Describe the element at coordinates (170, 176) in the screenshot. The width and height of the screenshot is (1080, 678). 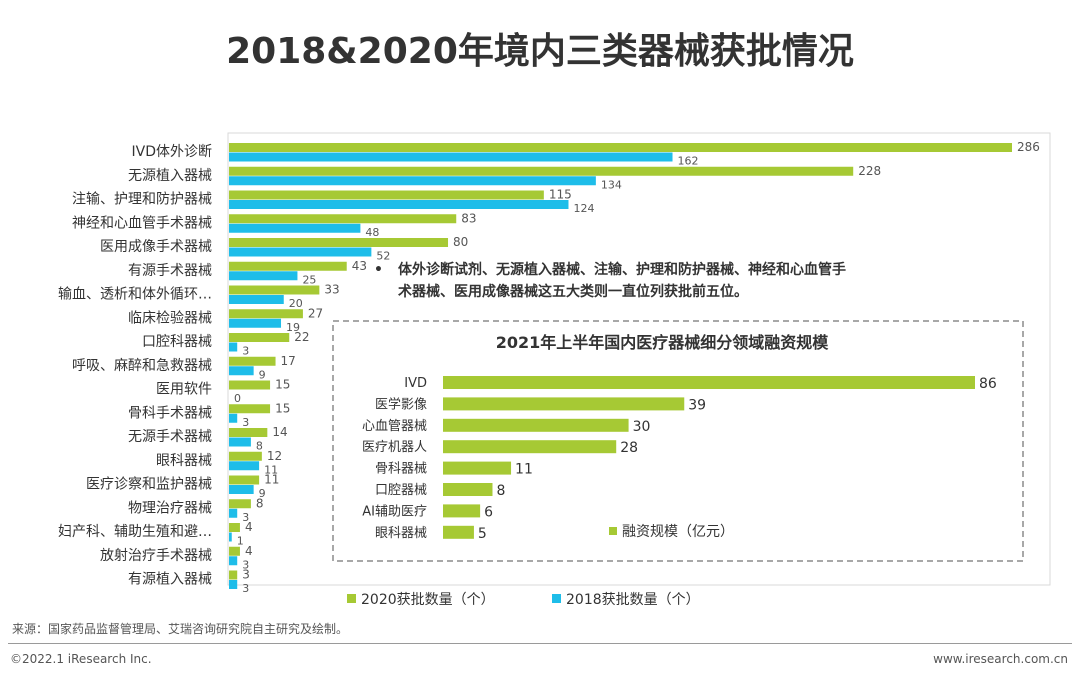
I see `main-category-label: 无源植入器械` at that location.